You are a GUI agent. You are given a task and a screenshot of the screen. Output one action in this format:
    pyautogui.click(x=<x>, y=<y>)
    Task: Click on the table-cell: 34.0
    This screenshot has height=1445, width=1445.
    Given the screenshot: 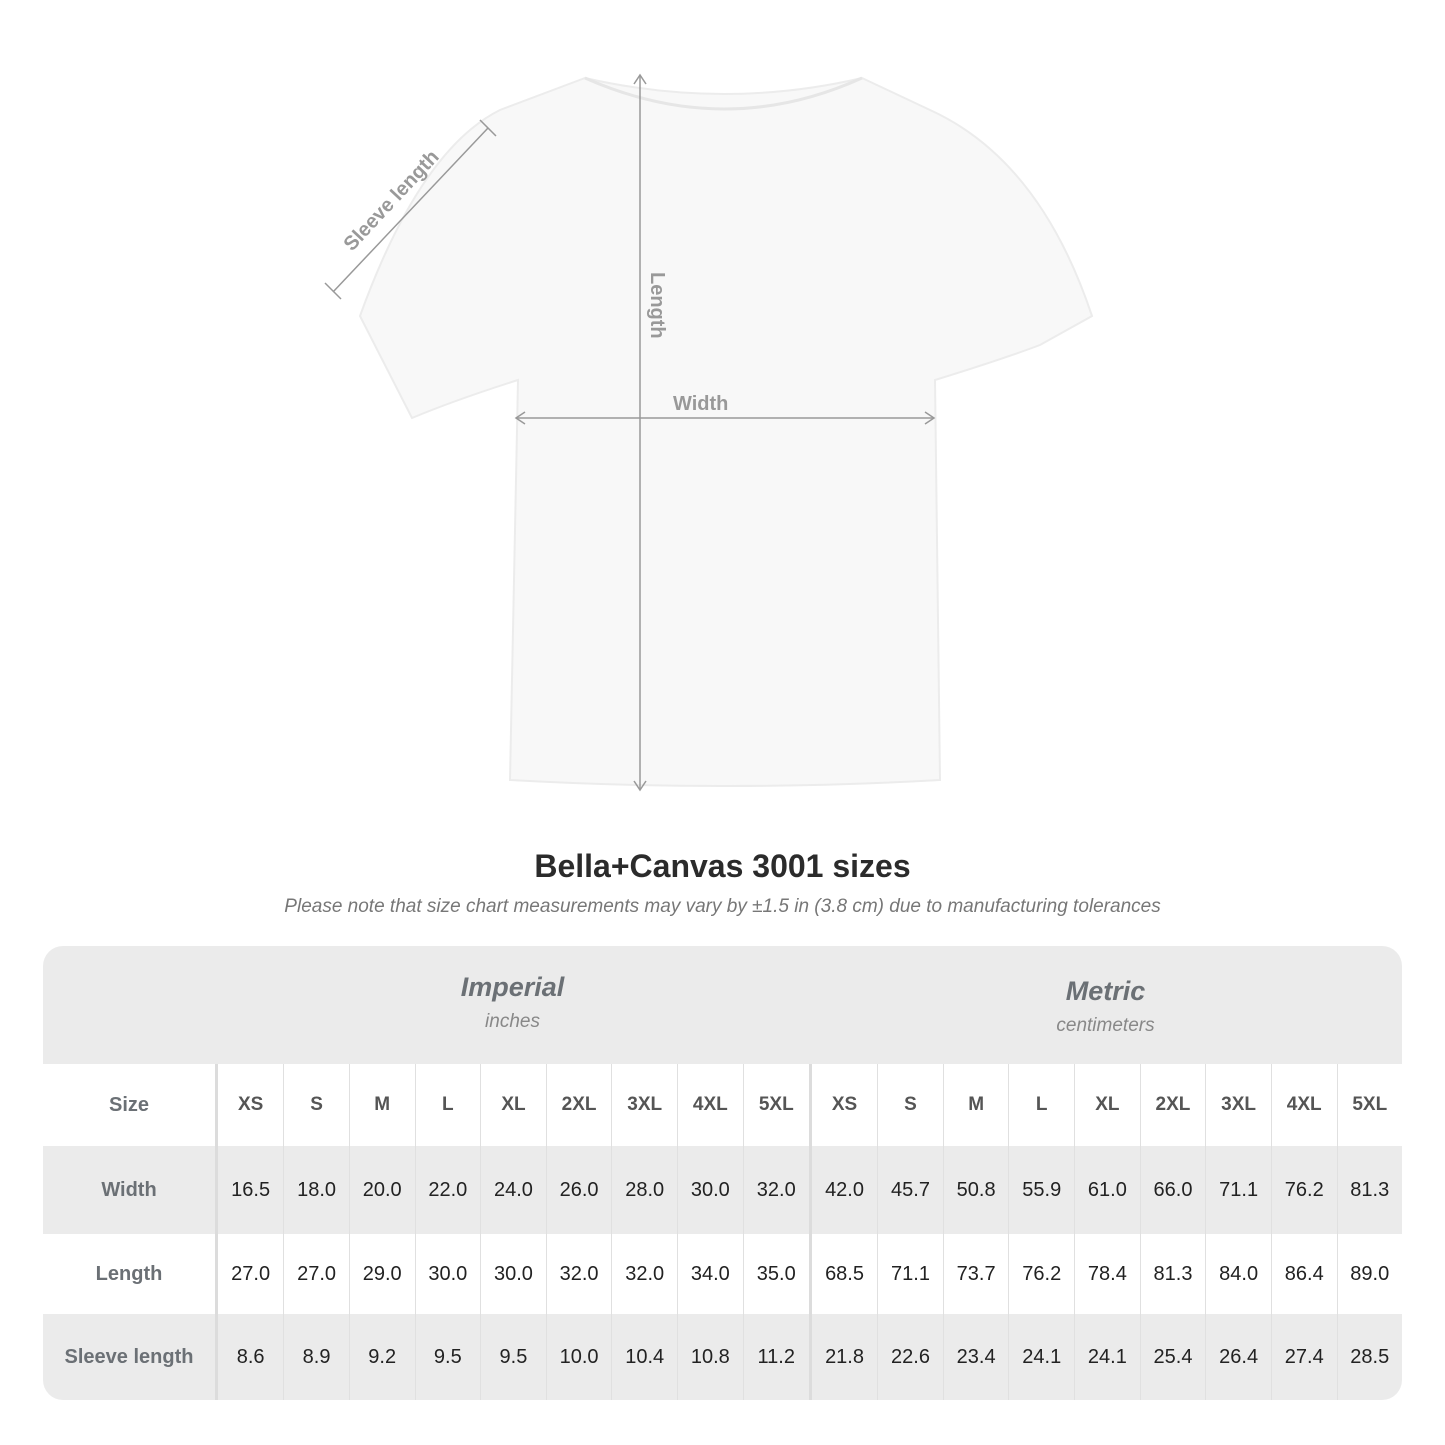 What is the action you would take?
    pyautogui.click(x=710, y=1274)
    